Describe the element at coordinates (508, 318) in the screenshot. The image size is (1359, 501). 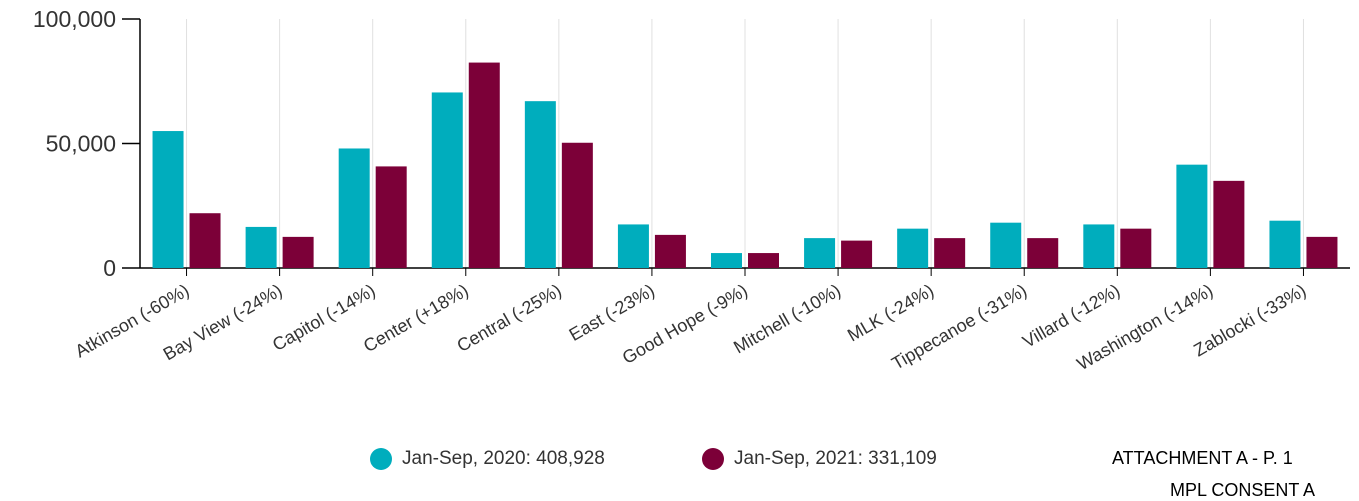
I see `x-tick-label: Central (-25%)` at that location.